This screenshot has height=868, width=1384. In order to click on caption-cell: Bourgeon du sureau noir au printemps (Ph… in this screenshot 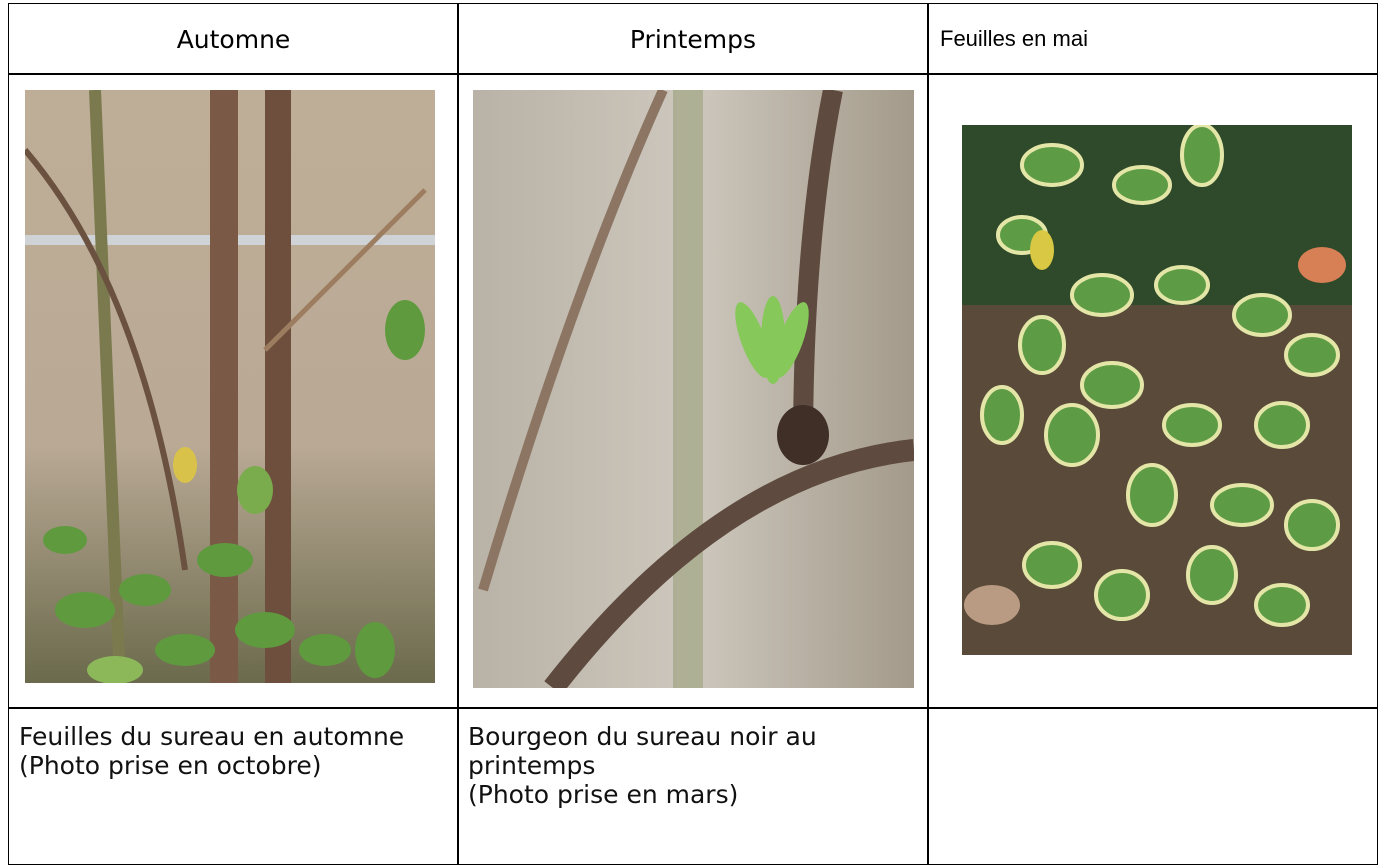, I will do `click(693, 786)`.